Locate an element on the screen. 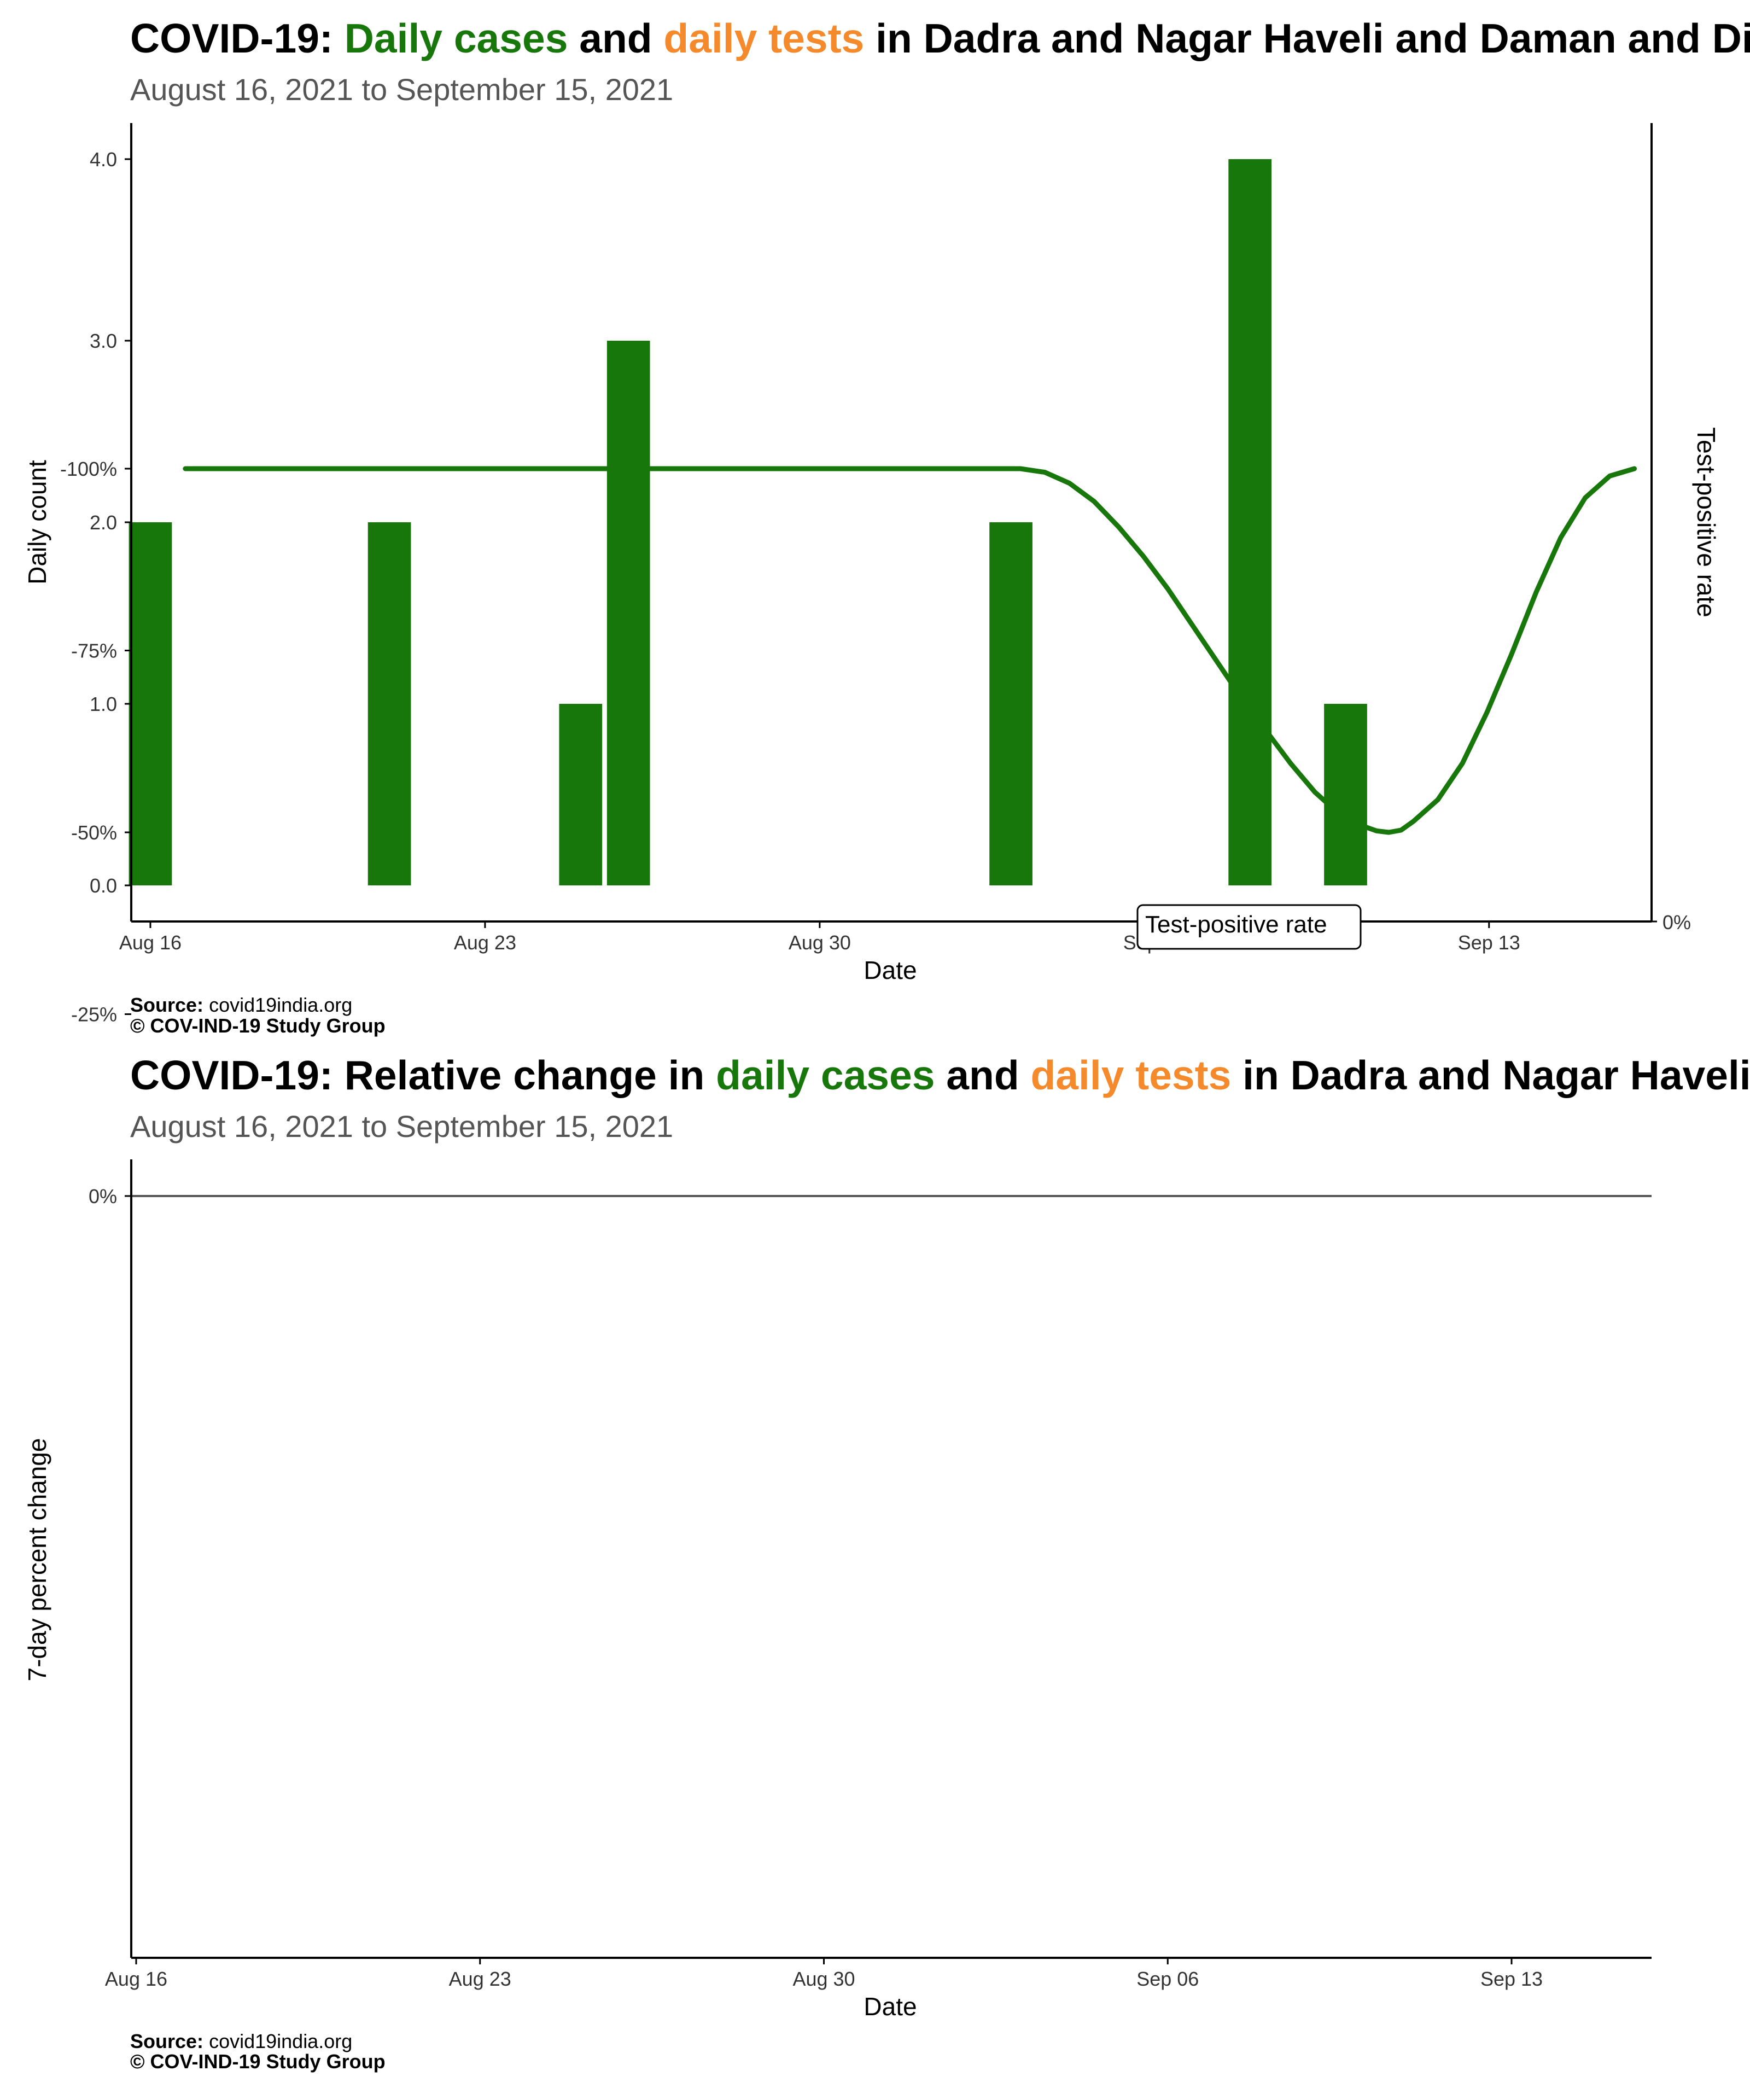 This screenshot has width=1750, height=2100. title-part: COVID-19: Relative change in is located at coordinates (423, 1075).